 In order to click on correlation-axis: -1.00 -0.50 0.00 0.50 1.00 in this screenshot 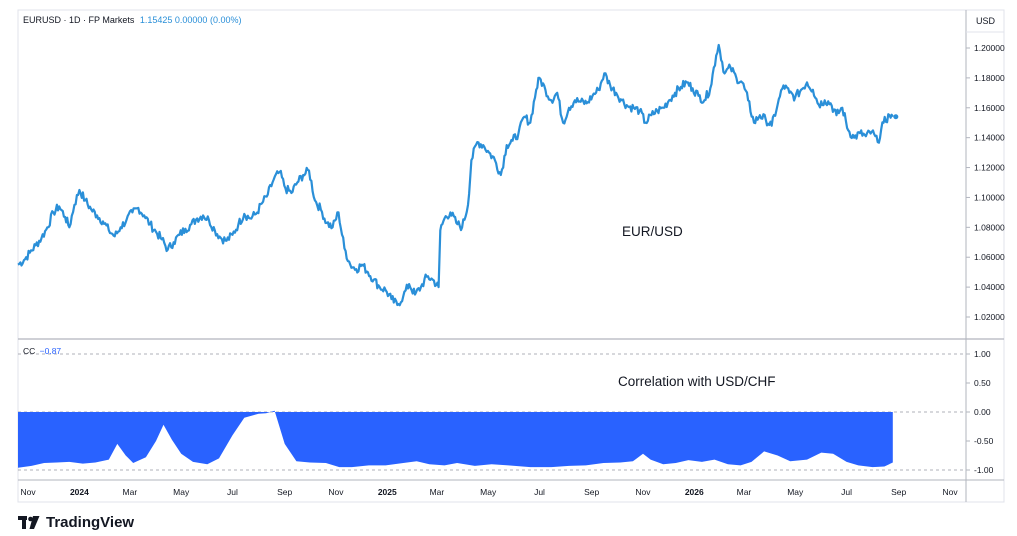, I will do `click(980, 412)`.